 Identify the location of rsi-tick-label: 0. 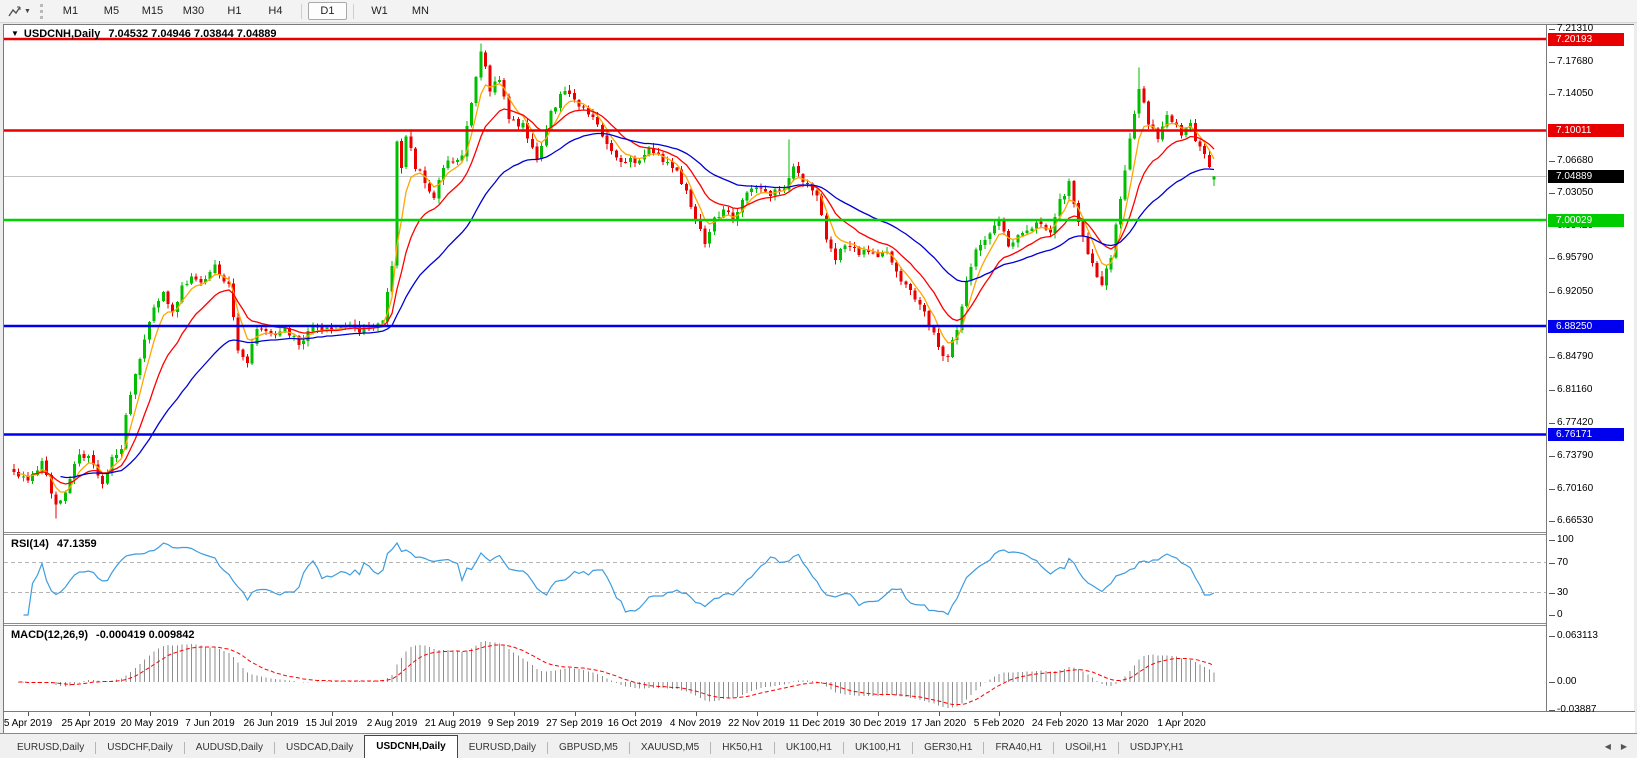
(1556, 614).